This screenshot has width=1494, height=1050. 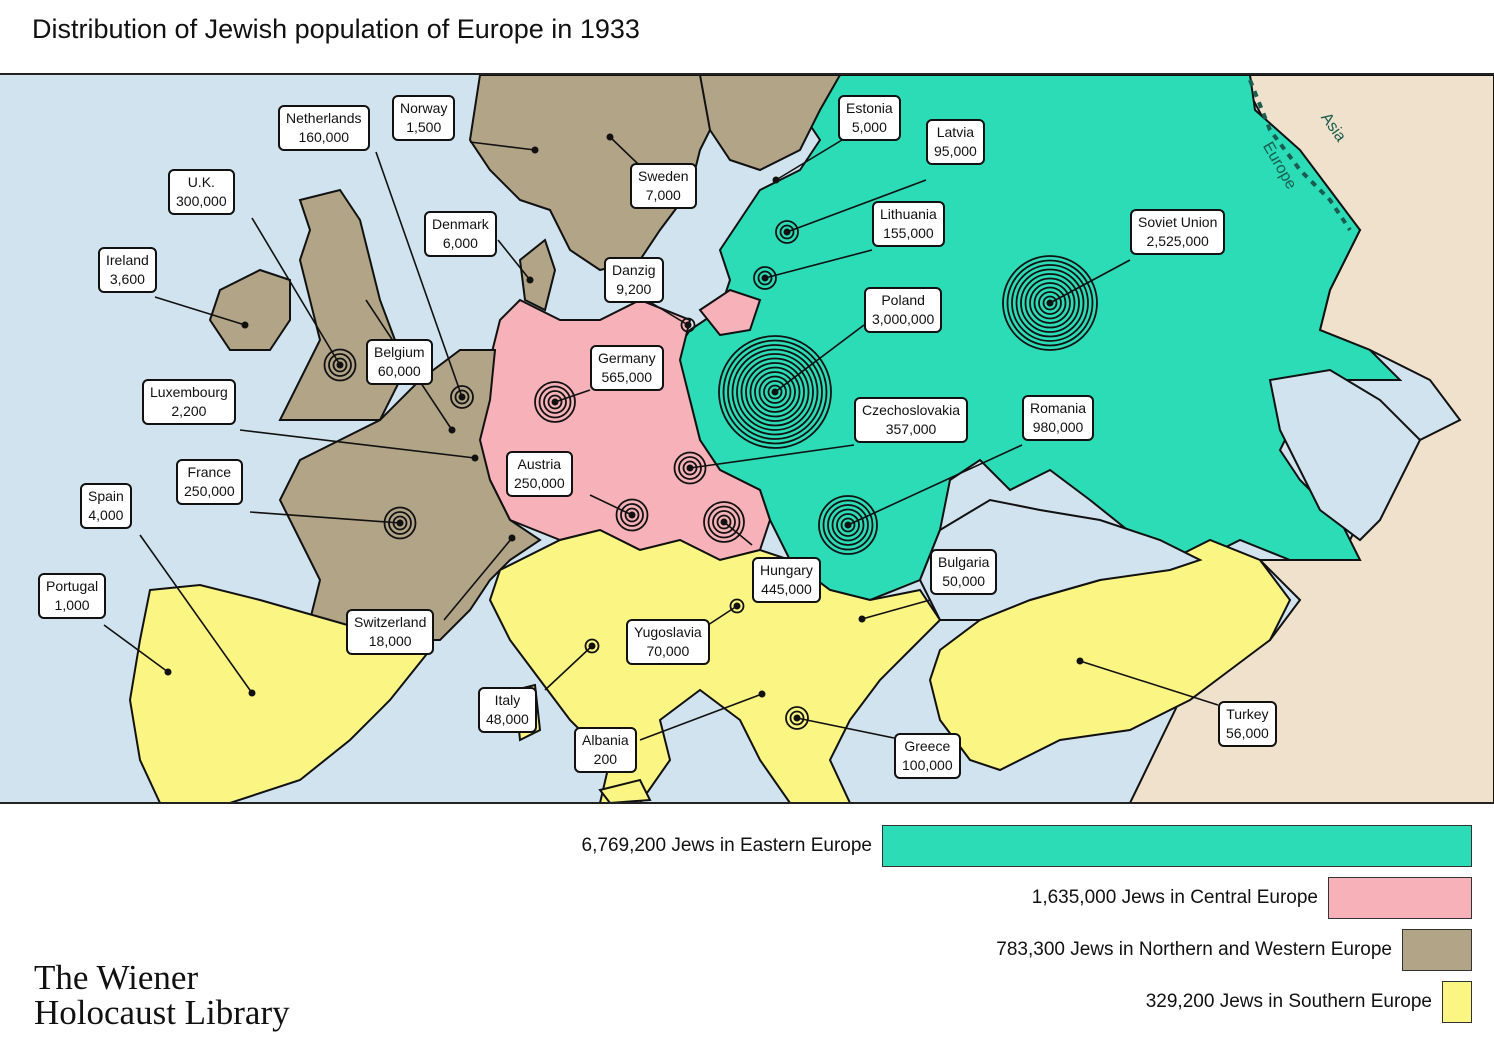 What do you see at coordinates (512, 538) in the screenshot?
I see `marker-switzerland` at bounding box center [512, 538].